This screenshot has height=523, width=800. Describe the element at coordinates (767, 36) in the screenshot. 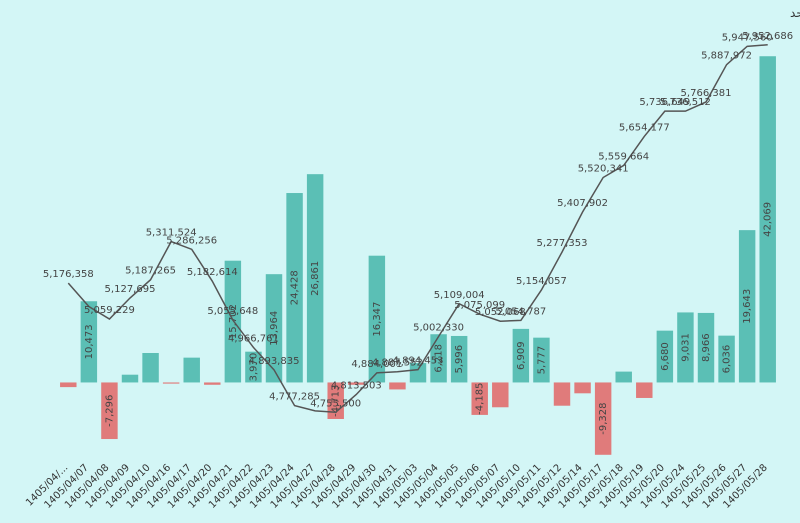

I see `line-value-label: 5,952,686` at that location.